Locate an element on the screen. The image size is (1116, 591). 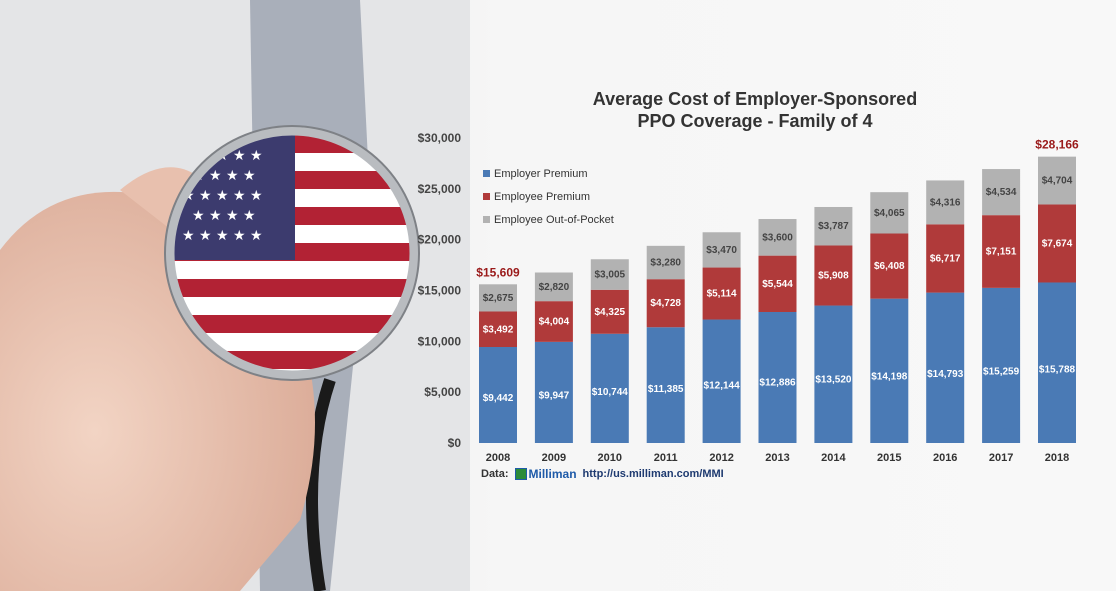
chart-title-line-1: Average Cost of Employer-Sponsored is located at coordinates (755, 99).